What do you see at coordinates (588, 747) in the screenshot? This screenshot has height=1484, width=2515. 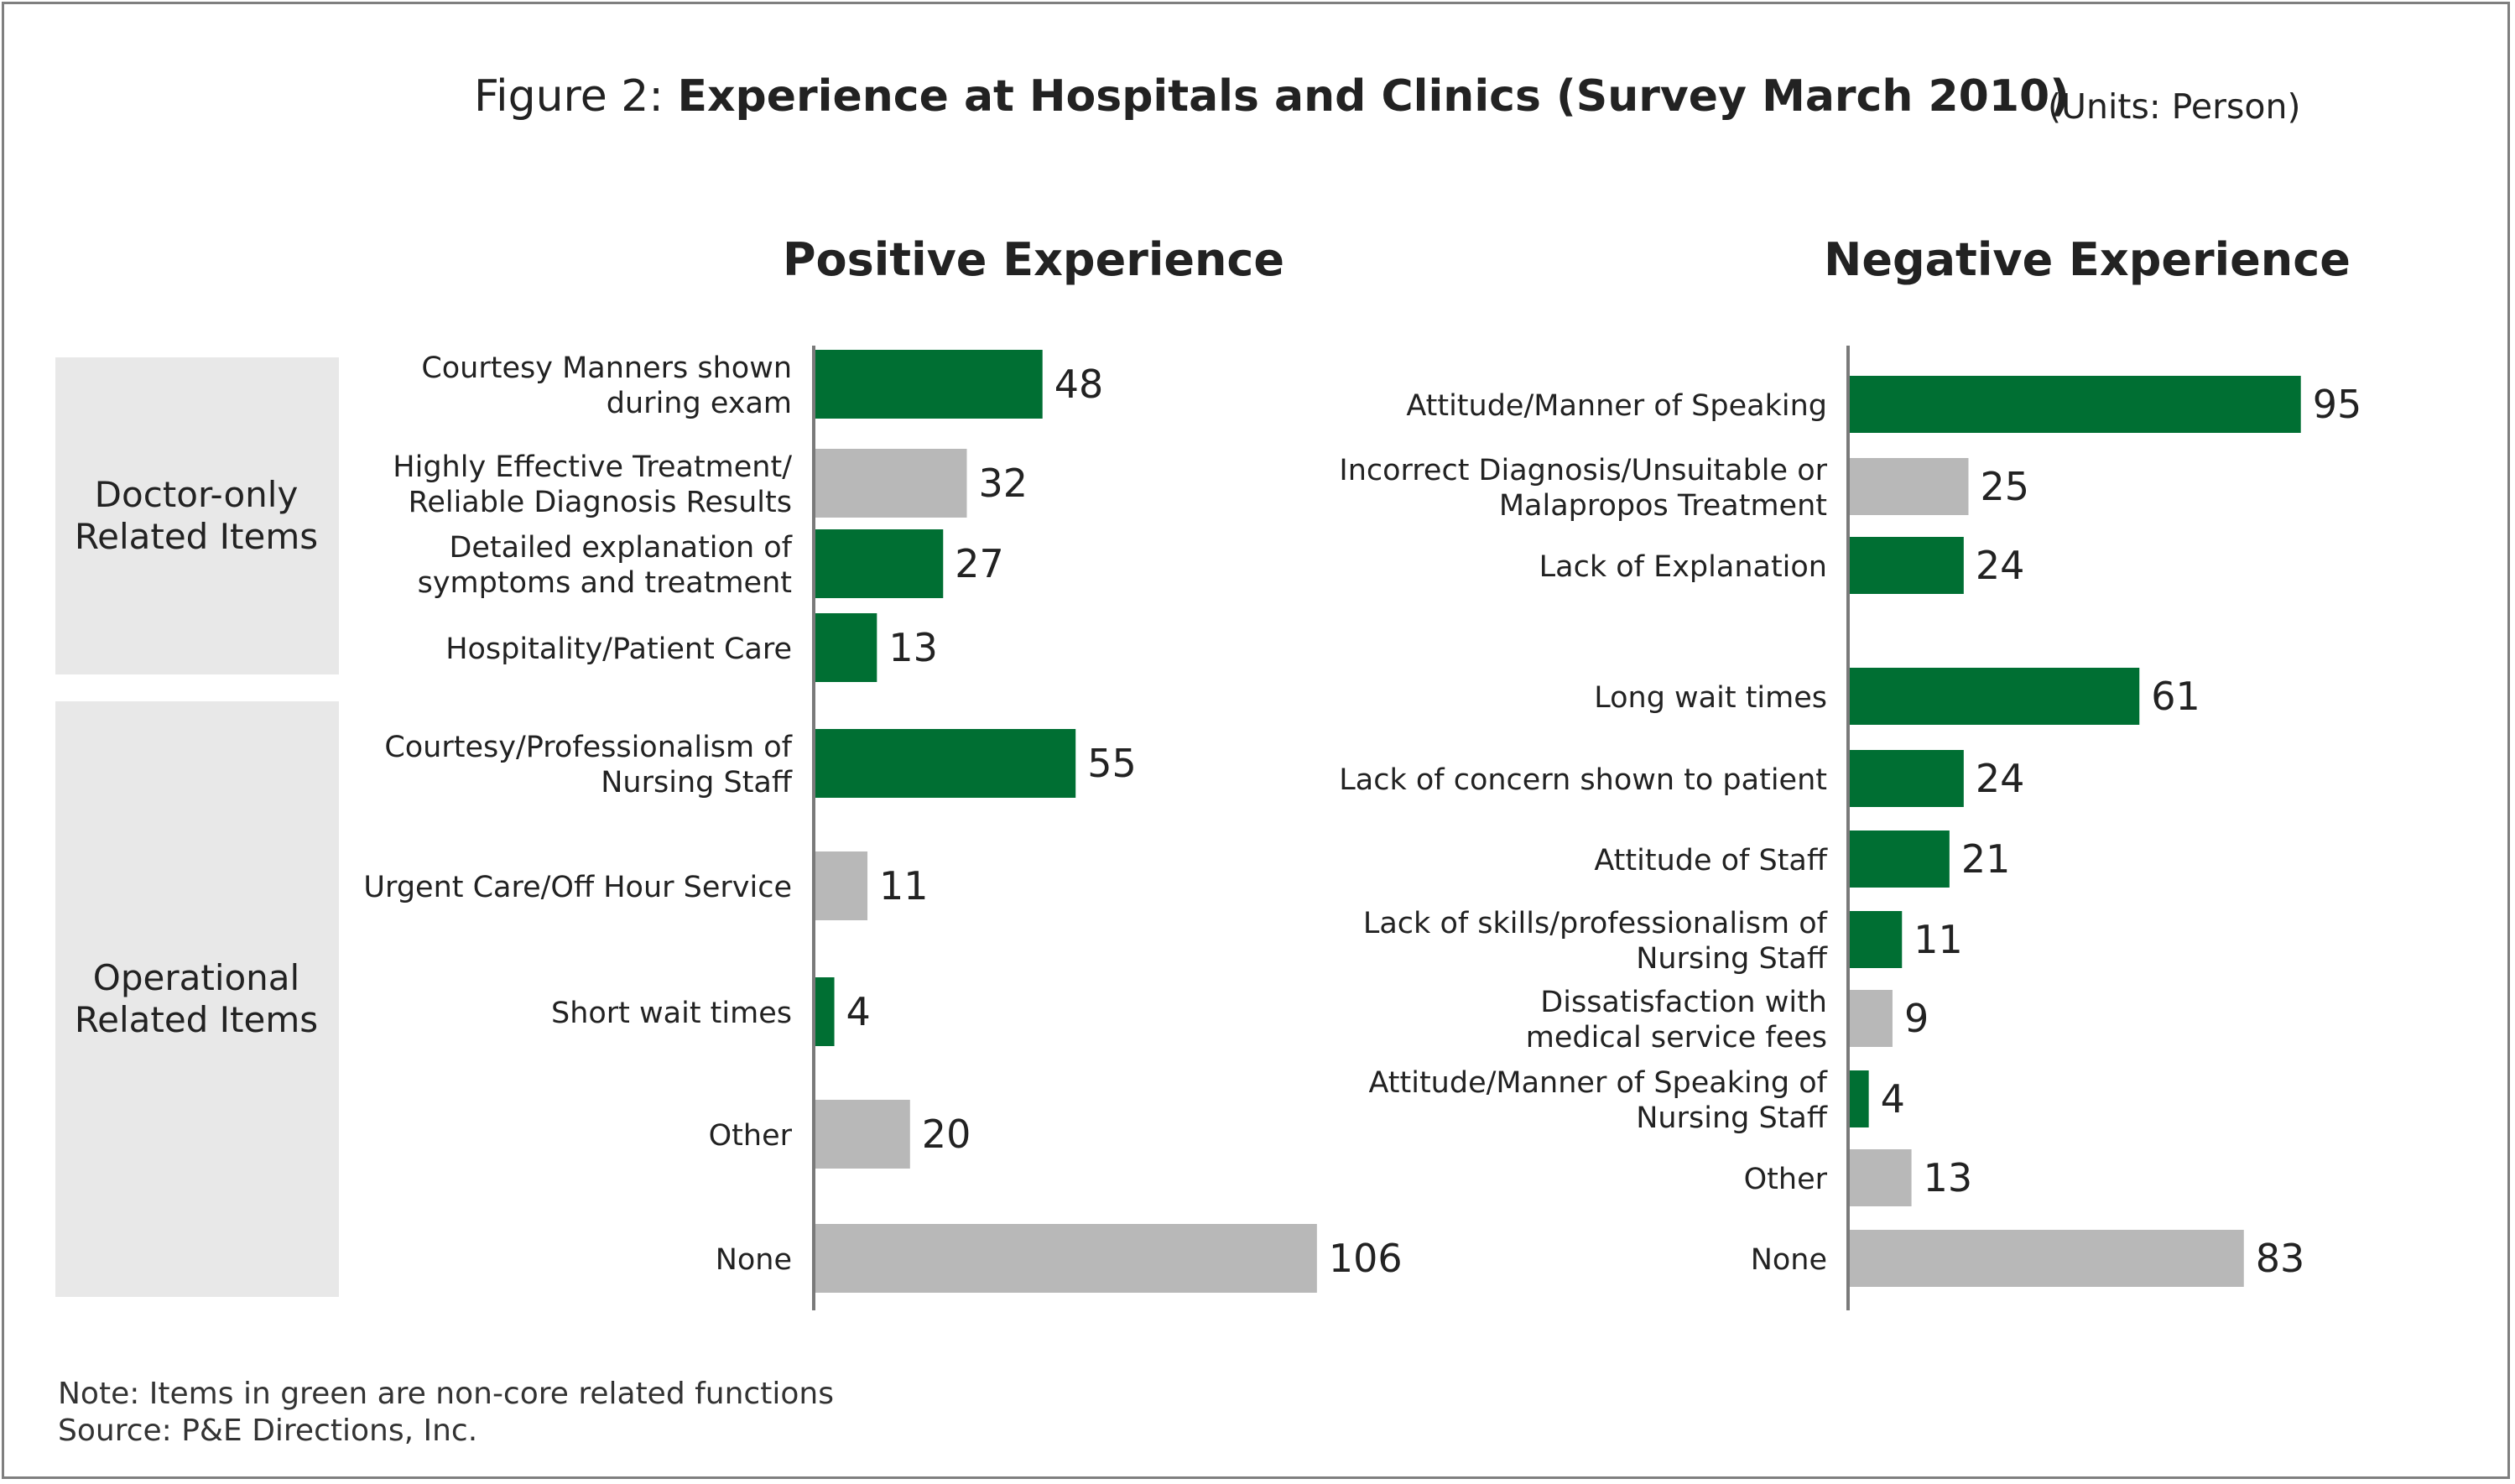 I see `category-label: Courtesy/Professionalism of` at bounding box center [588, 747].